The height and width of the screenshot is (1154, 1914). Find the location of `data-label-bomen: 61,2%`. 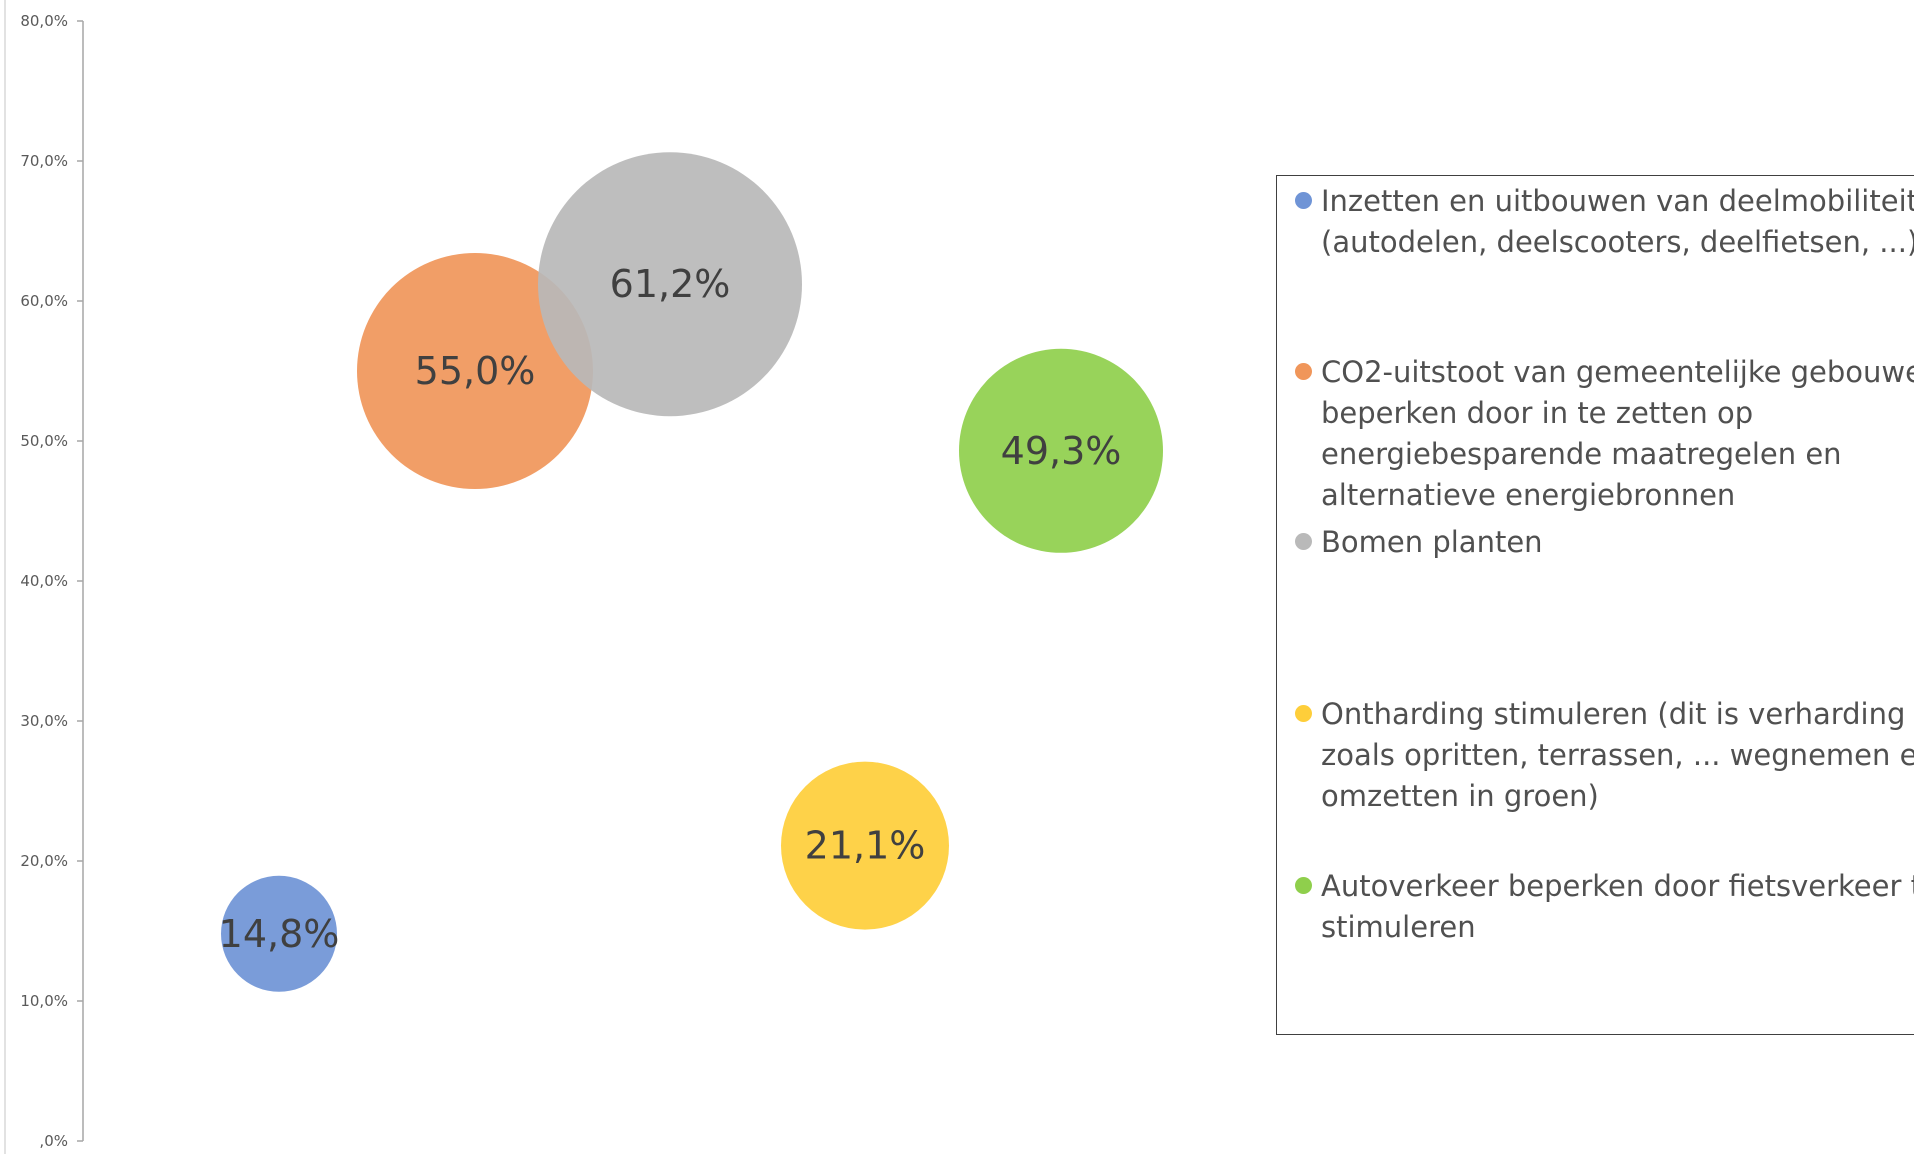

data-label-bomen: 61,2% is located at coordinates (670, 284).